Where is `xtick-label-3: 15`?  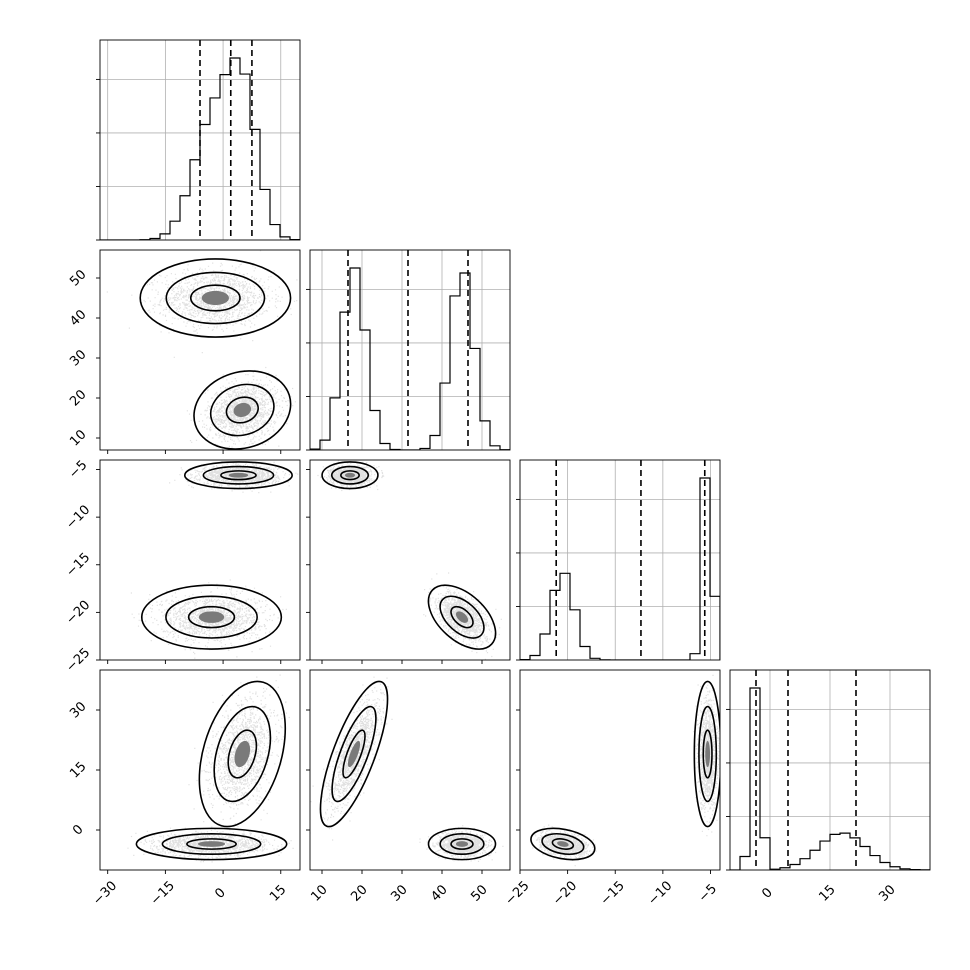
xtick-label-3: 15 is located at coordinates (827, 893).